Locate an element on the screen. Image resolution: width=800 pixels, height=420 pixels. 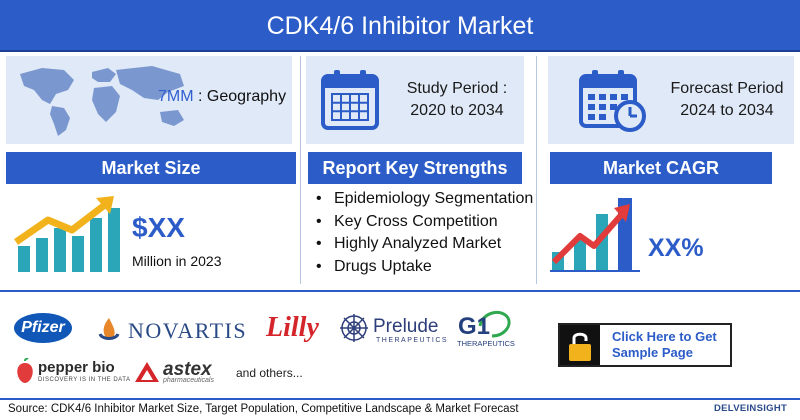
prelude-logo-subtext: THERAPEUTICS is located at coordinates (412, 340).